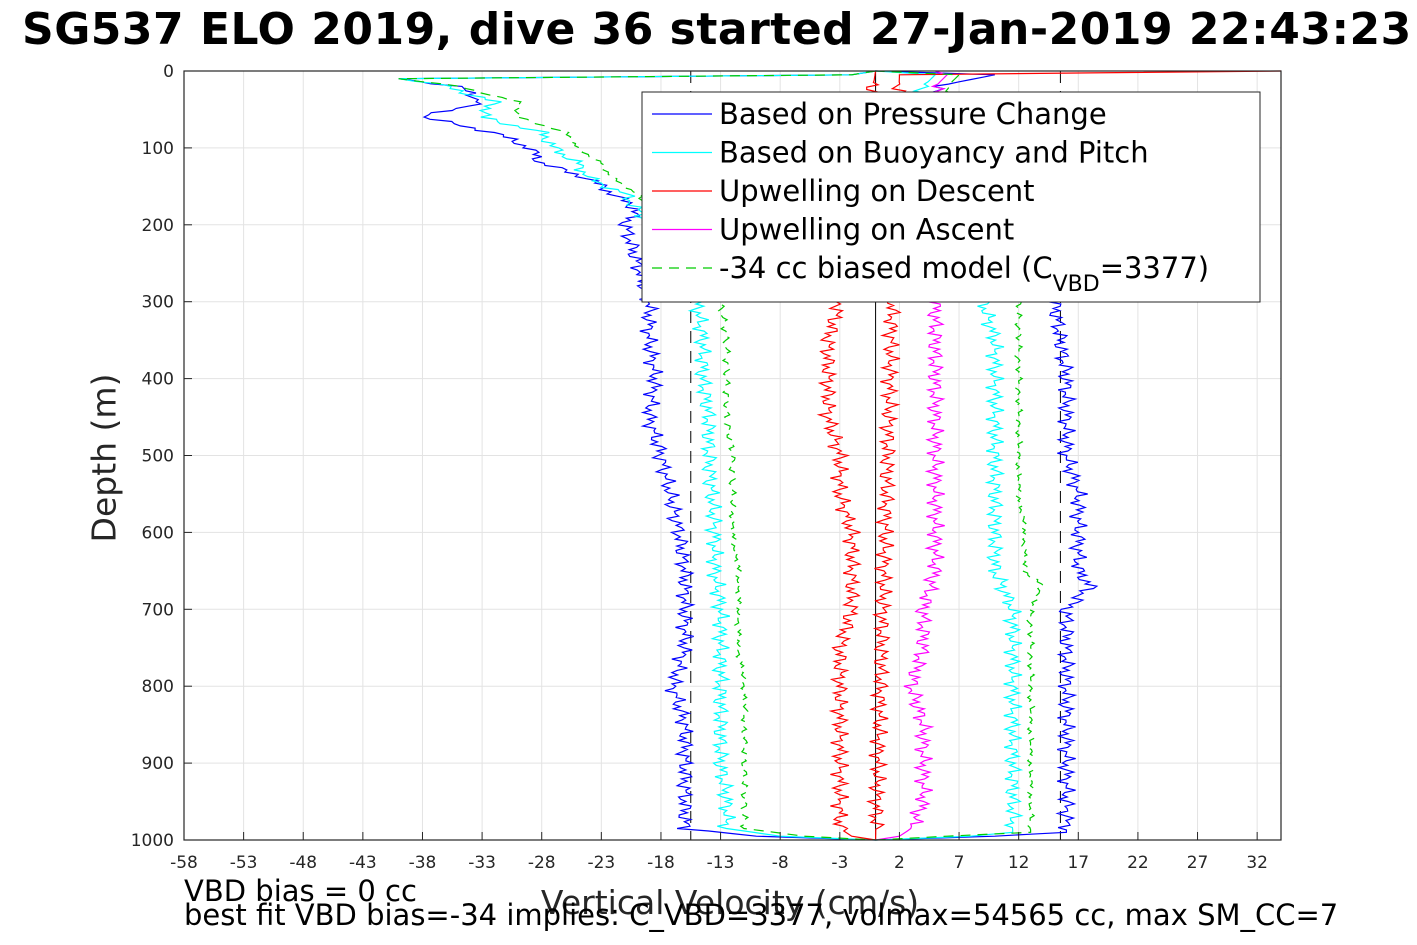  What do you see at coordinates (1198, 863) in the screenshot?
I see `x-tick-label: 27` at bounding box center [1198, 863].